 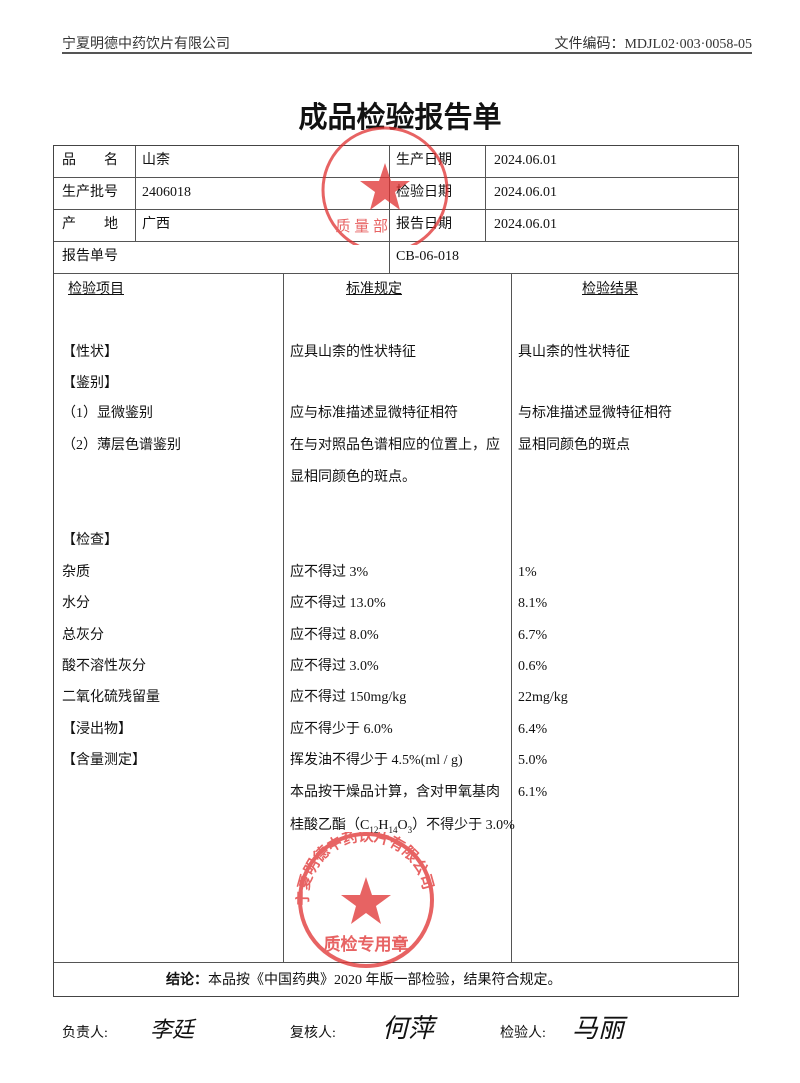 I want to click on row-result: 0.6%, so click(x=533, y=666).